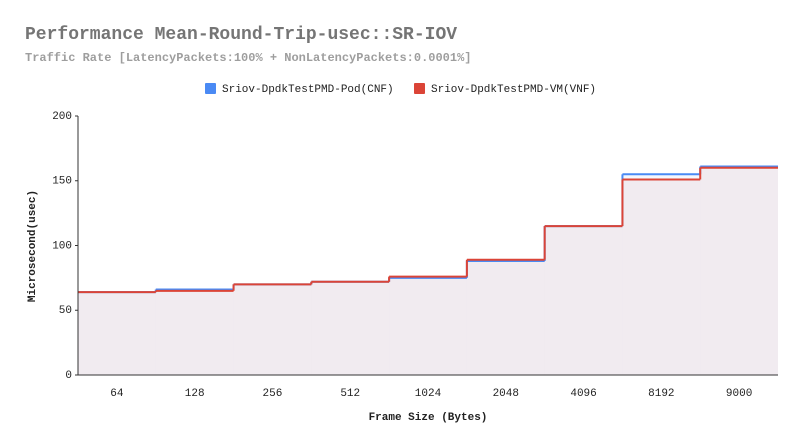  What do you see at coordinates (583, 394) in the screenshot?
I see `x-tick-label: 4096` at bounding box center [583, 394].